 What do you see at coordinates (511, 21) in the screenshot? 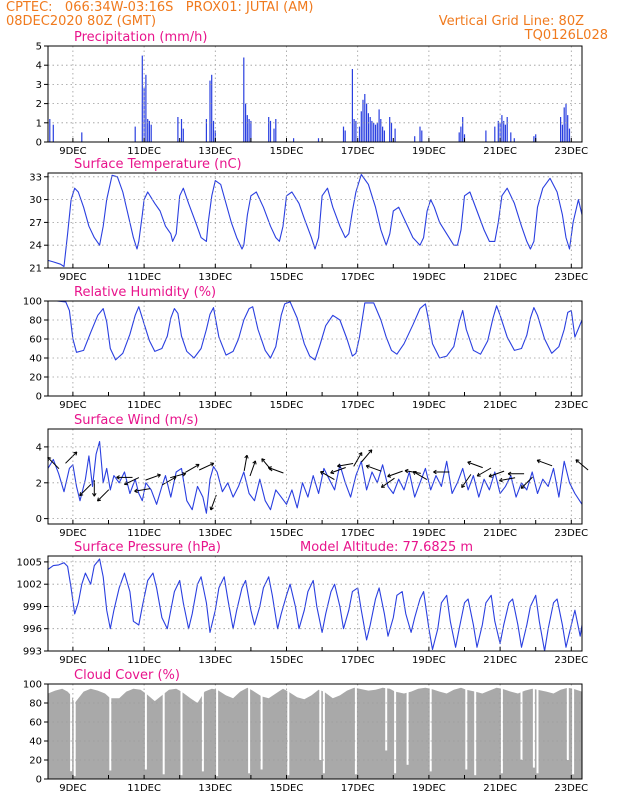
I see `grid-note: Vertical Grid Line: 80Z` at bounding box center [511, 21].